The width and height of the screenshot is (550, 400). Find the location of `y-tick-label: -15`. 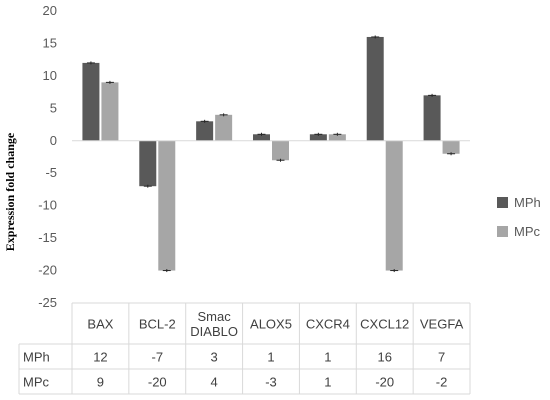

y-tick-label: -15 is located at coordinates (47, 237).